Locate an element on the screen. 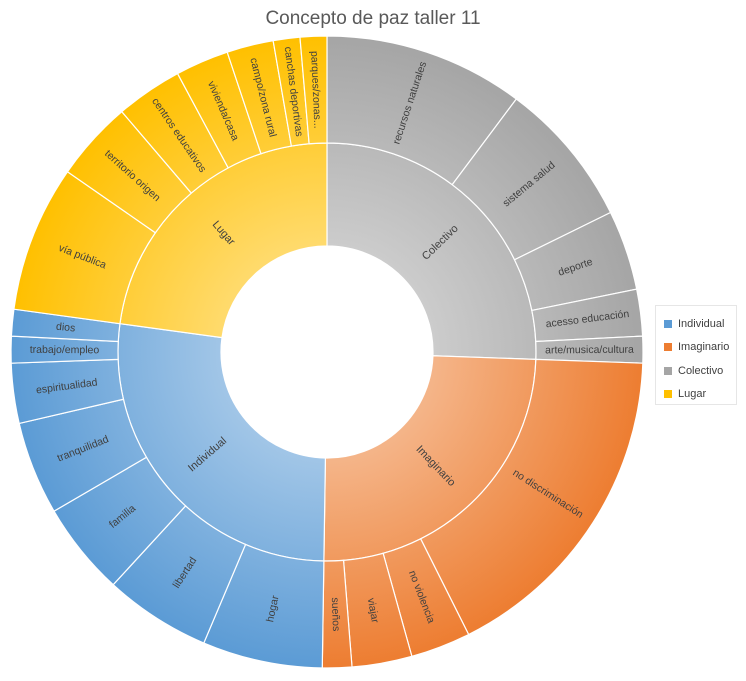  outer-label-arte-musica-cultura: arte/musica/cultura is located at coordinates (589, 350).